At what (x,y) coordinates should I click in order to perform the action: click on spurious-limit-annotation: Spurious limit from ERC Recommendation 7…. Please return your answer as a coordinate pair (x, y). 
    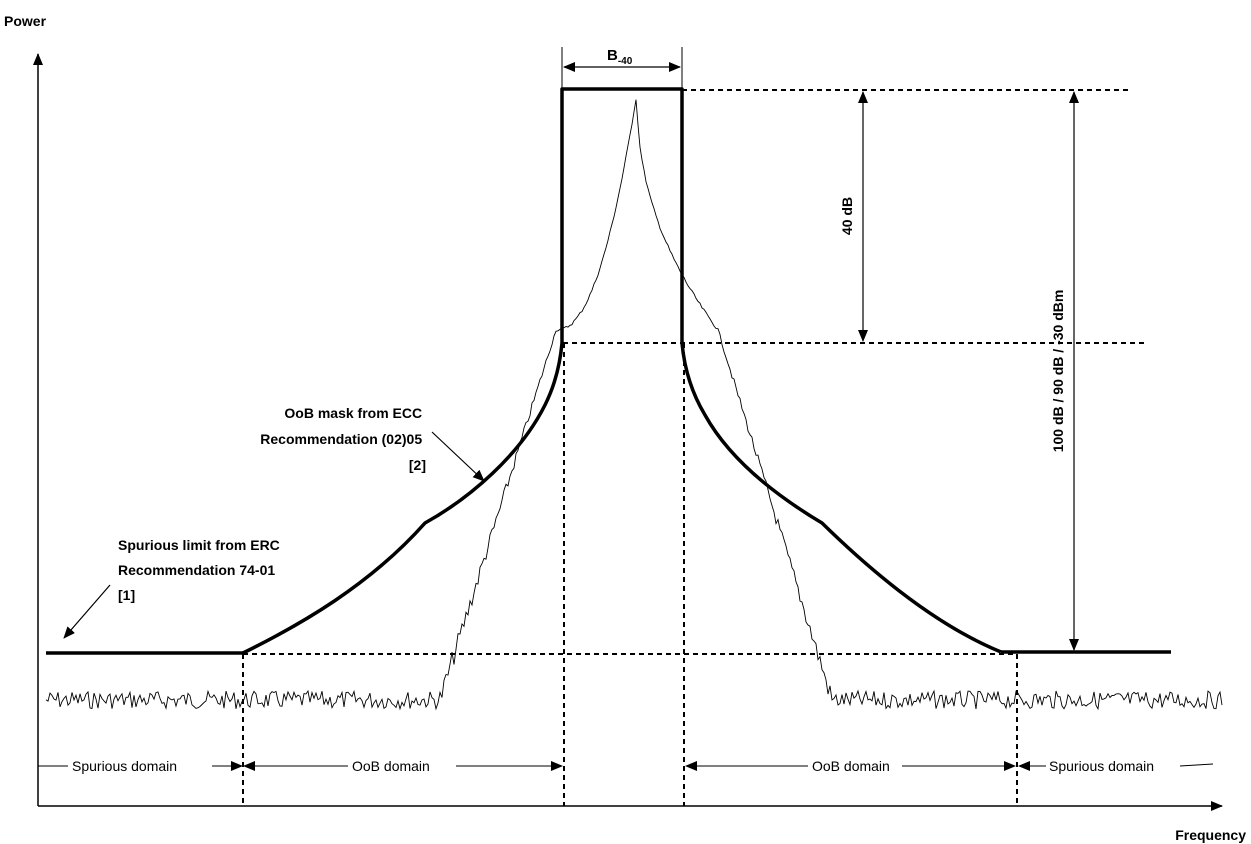
    Looking at the image, I should click on (201, 570).